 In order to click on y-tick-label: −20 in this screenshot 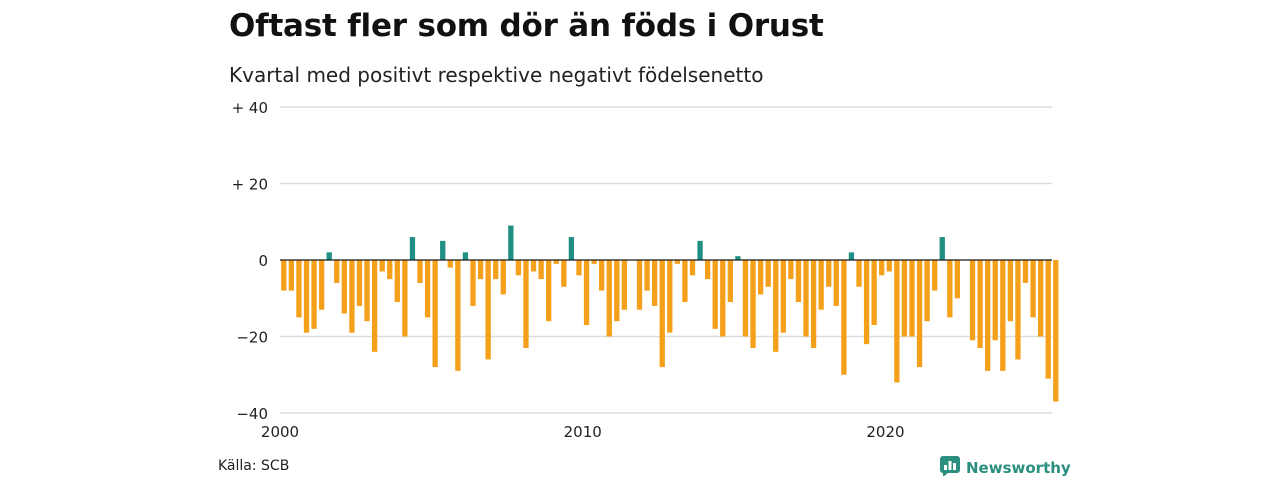, I will do `click(252, 338)`.